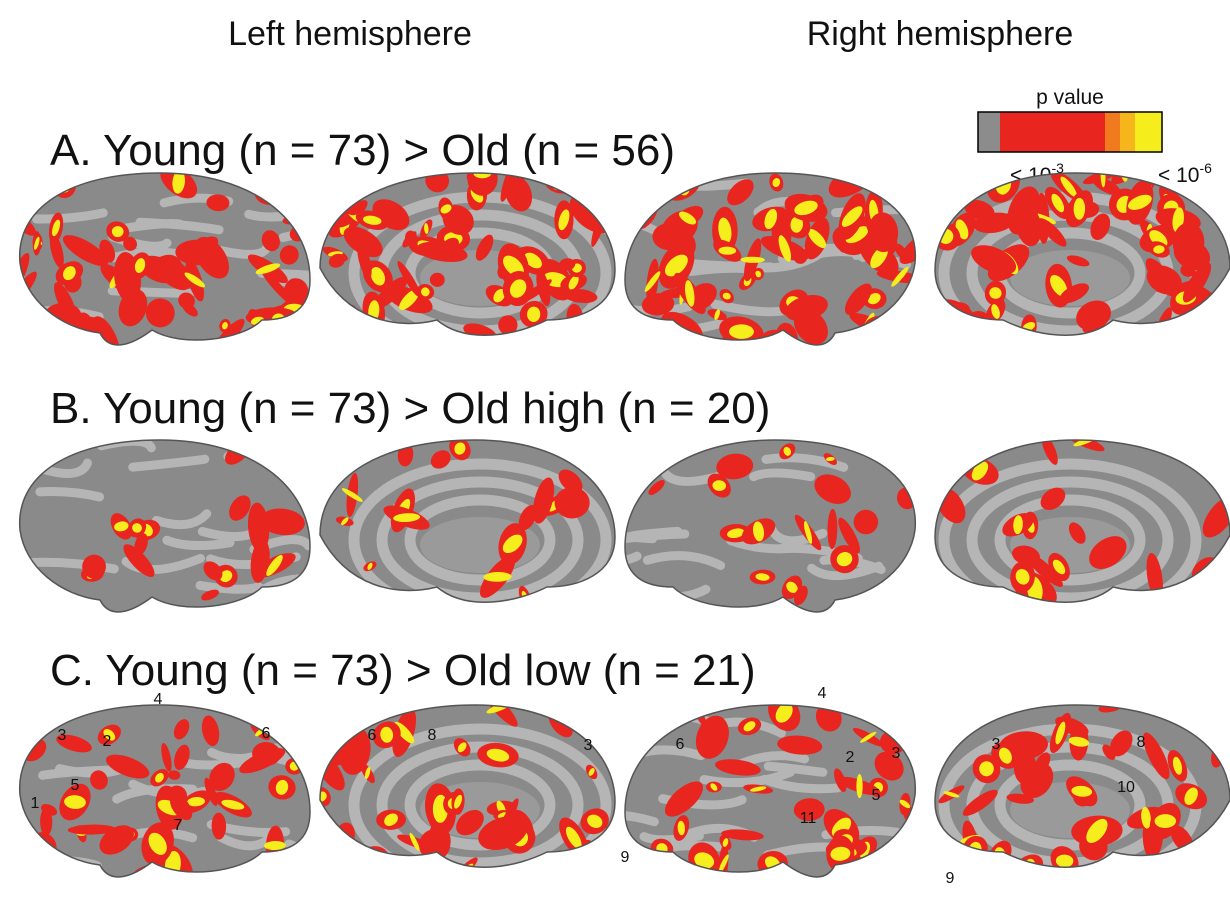 The height and width of the screenshot is (907, 1230). I want to click on legend-exponent: -3, so click(1057, 168).